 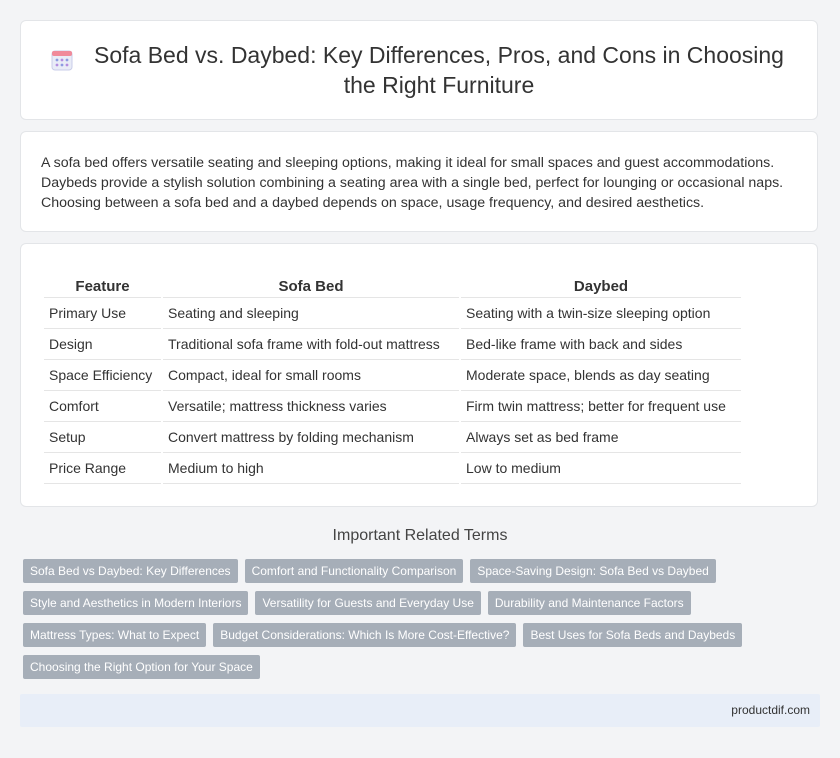 What do you see at coordinates (593, 571) in the screenshot?
I see `related-term-tag: Space-Saving Design: Sofa Bed vs Daybed` at bounding box center [593, 571].